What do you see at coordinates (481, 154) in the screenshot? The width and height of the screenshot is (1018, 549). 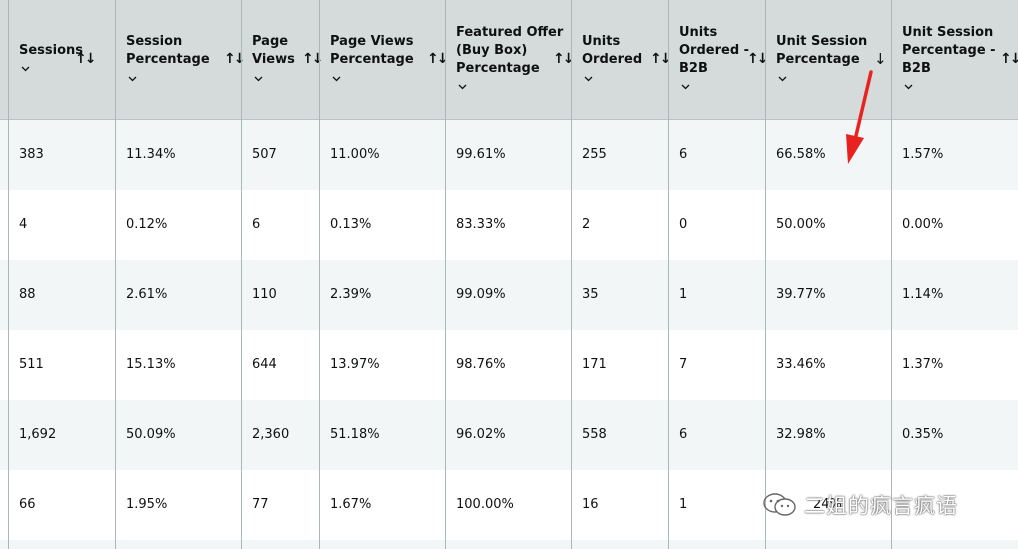 I see `cell-featured-offer-percentage: 99.61%` at bounding box center [481, 154].